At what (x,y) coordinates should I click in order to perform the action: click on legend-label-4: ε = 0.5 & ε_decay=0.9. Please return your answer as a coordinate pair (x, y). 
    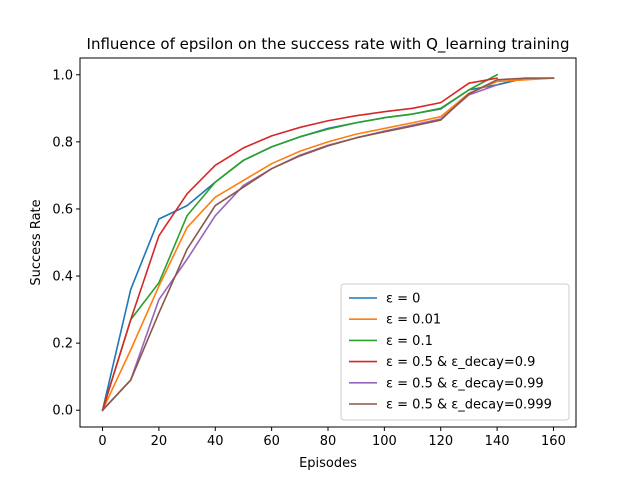
    Looking at the image, I should click on (460, 362).